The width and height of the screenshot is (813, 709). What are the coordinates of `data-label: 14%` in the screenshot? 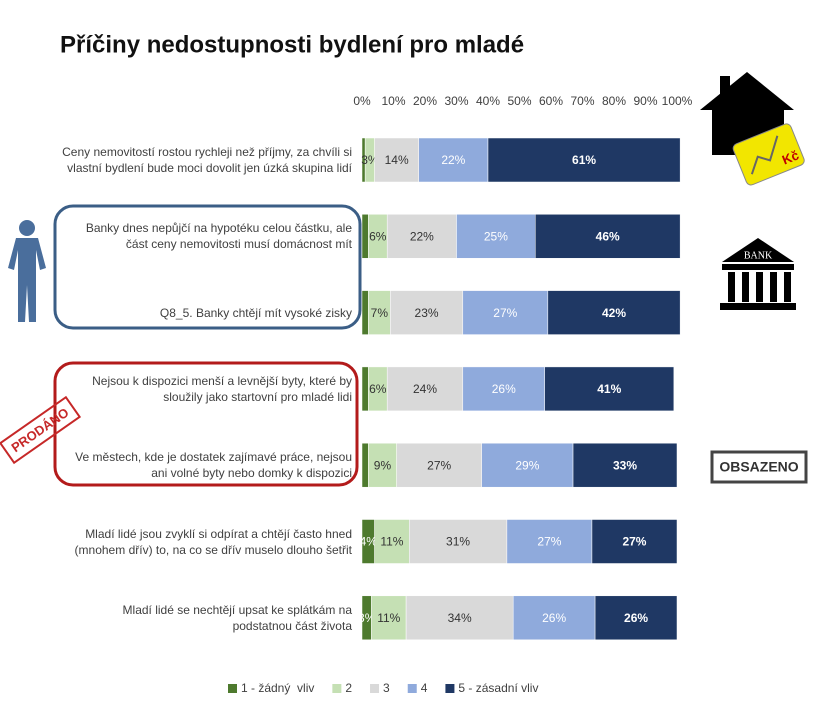 It's located at (397, 160).